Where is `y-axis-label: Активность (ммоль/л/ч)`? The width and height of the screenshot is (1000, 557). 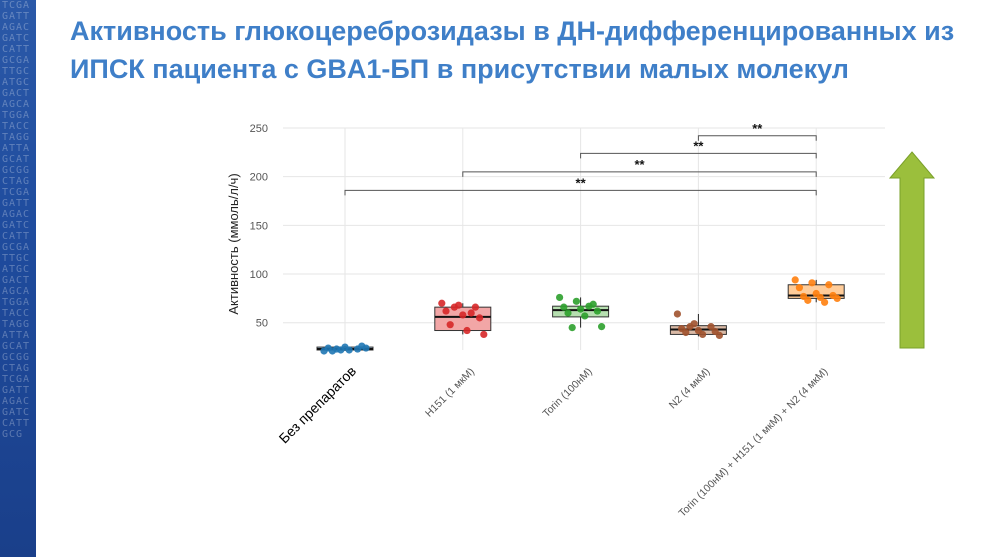 y-axis-label: Активность (ммоль/л/ч) is located at coordinates (233, 243).